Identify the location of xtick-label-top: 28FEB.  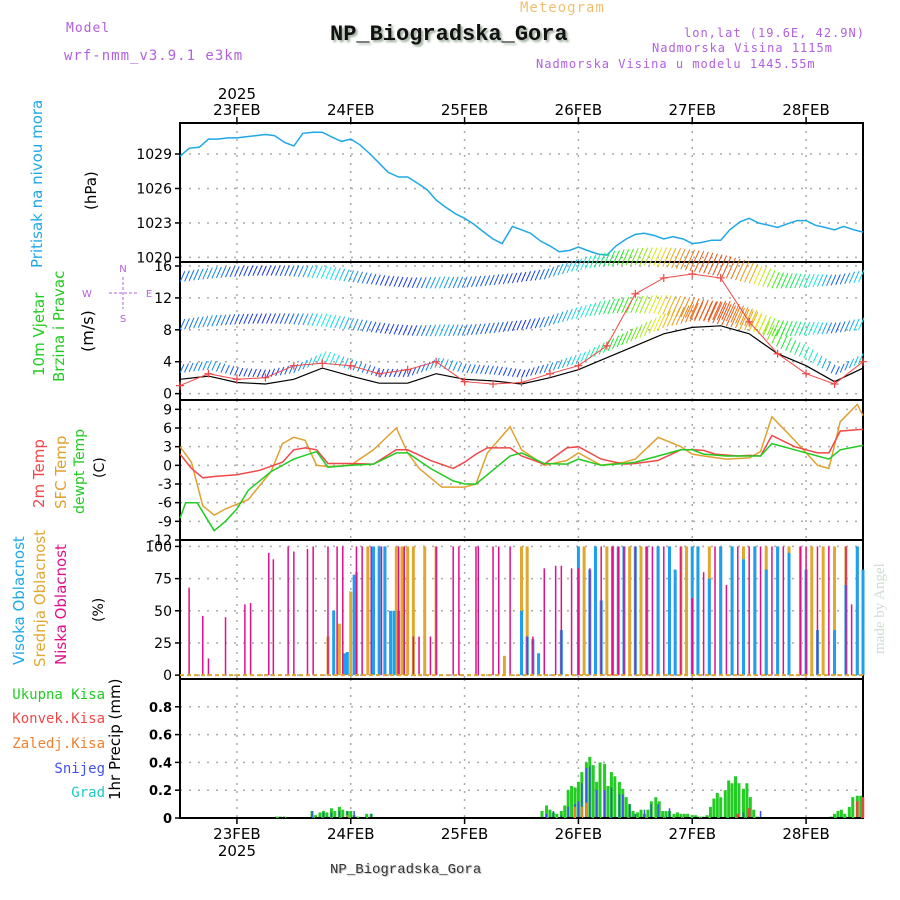
(805, 110).